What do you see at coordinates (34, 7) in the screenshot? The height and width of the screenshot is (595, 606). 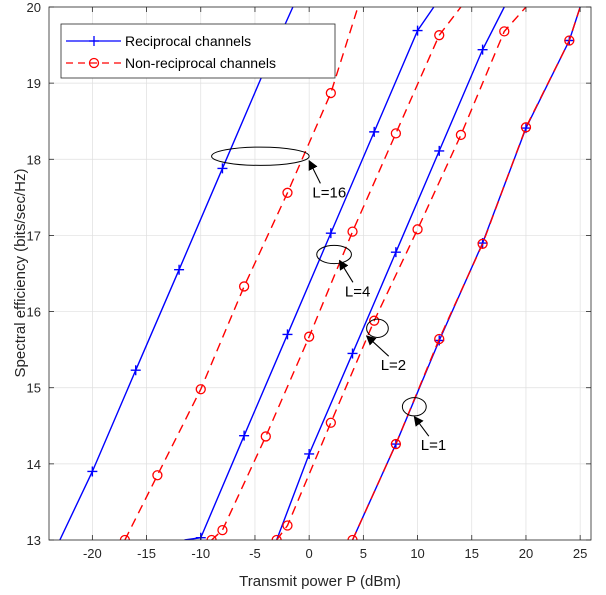 I see `y-tick-label: 20` at bounding box center [34, 7].